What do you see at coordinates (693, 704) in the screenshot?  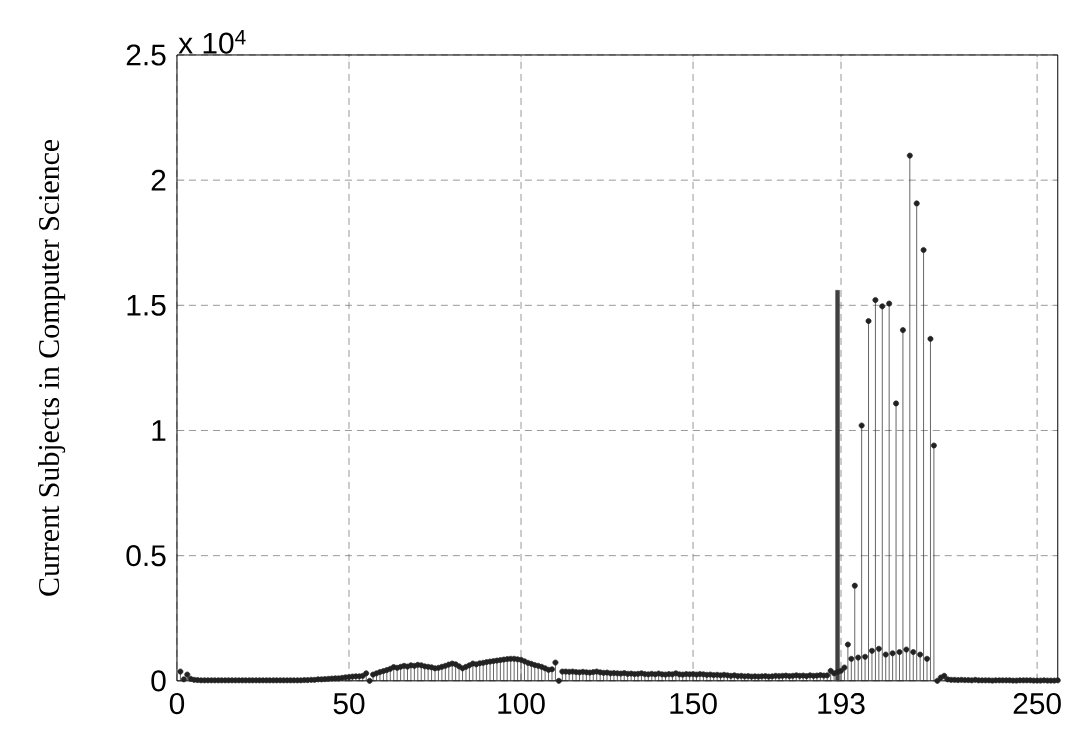 I see `x-tick-label: 150` at bounding box center [693, 704].